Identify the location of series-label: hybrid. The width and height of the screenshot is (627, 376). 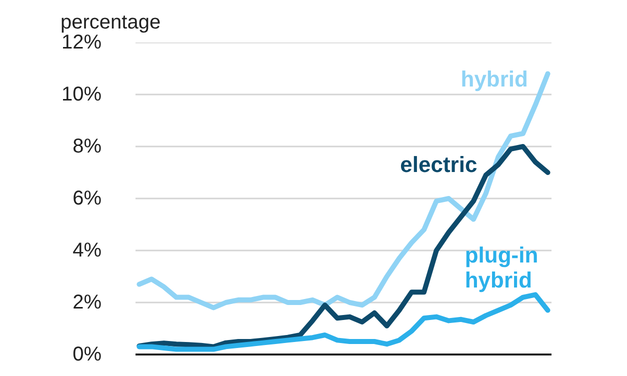
(494, 79).